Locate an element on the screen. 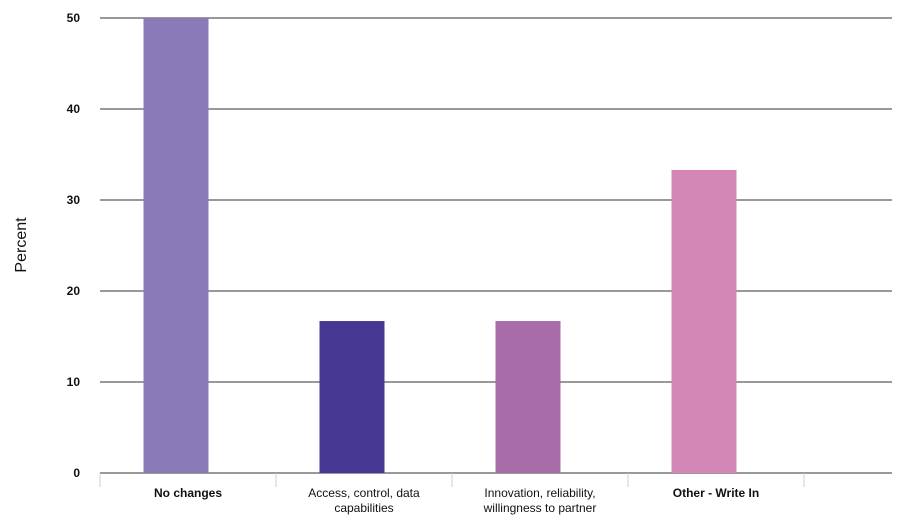 This screenshot has height=518, width=909. x-tick-label-line: capabilities is located at coordinates (363, 508).